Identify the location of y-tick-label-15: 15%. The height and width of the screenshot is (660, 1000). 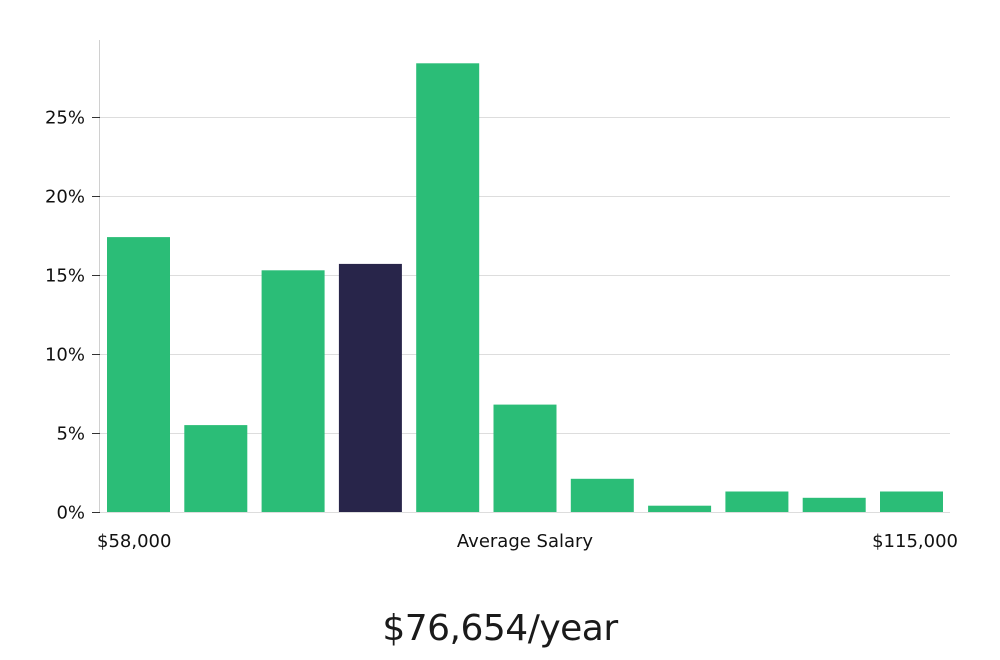
(65, 276).